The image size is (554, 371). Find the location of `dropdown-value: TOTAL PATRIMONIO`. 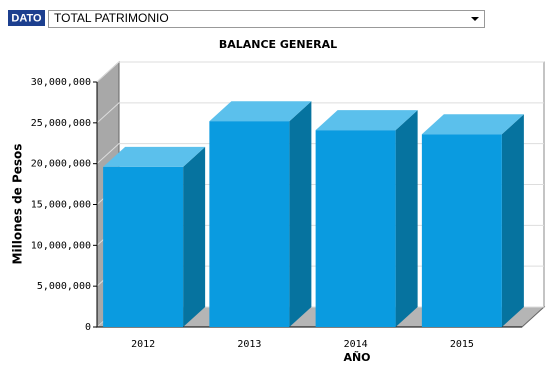

dropdown-value: TOTAL PATRIMONIO is located at coordinates (111, 18).